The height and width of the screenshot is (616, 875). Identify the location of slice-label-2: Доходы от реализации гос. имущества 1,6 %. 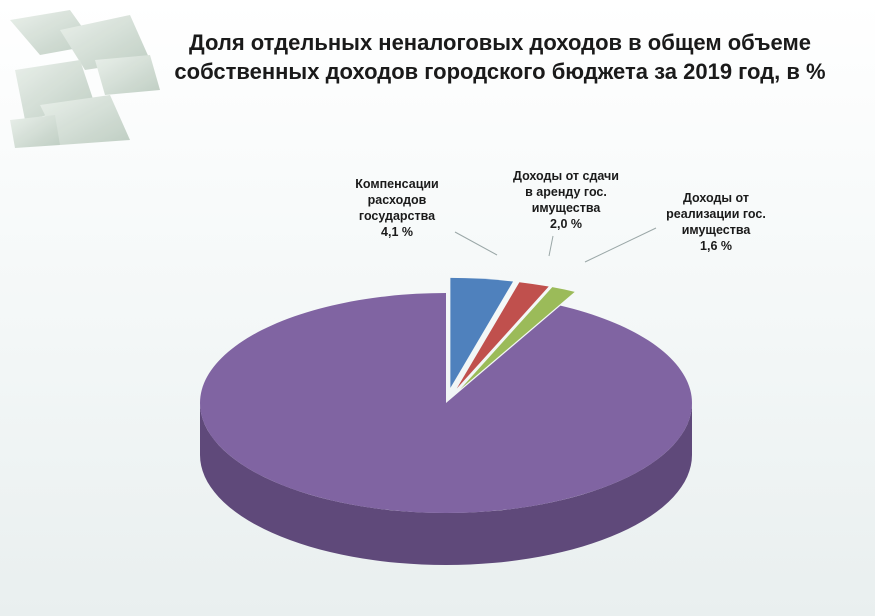
(716, 222).